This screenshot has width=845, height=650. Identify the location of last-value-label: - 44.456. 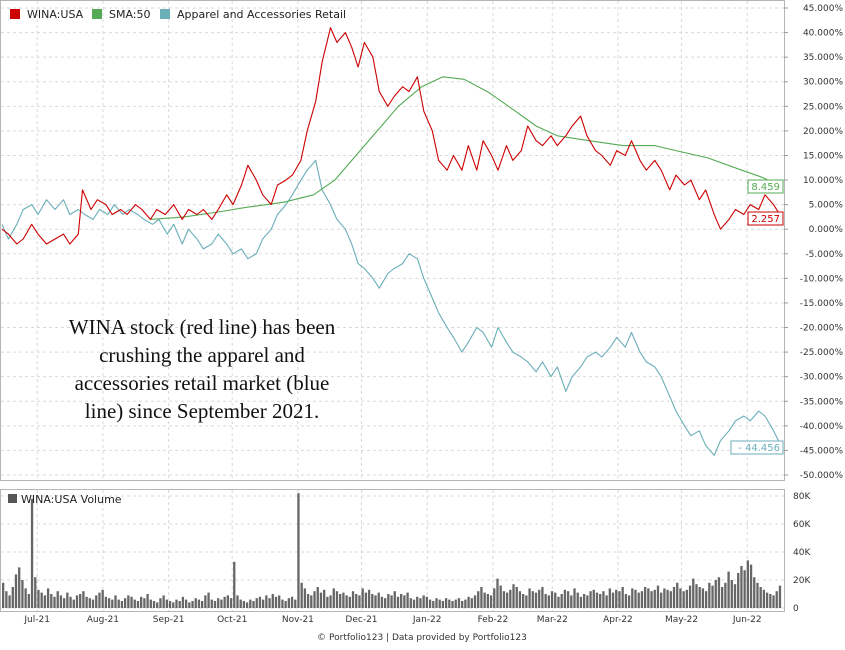
(759, 448).